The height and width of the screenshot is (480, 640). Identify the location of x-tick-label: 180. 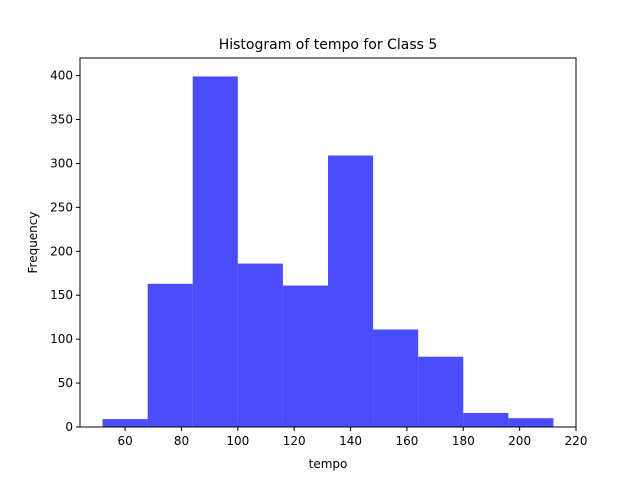
(463, 441).